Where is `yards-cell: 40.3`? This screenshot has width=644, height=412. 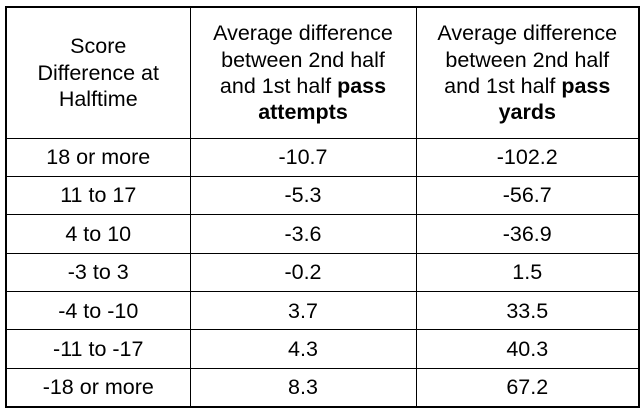 yards-cell: 40.3 is located at coordinates (527, 349).